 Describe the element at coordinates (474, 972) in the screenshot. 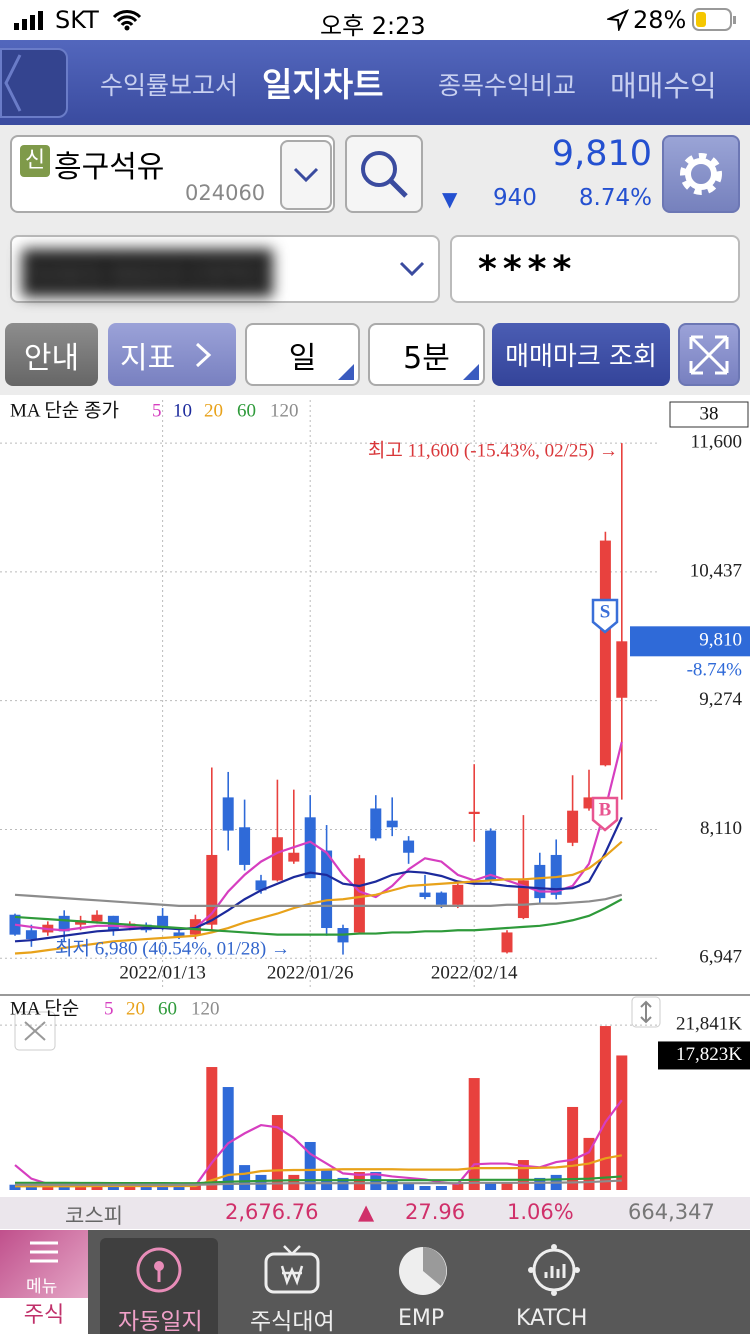

I see `x-tick-label: 2022/02/14` at that location.